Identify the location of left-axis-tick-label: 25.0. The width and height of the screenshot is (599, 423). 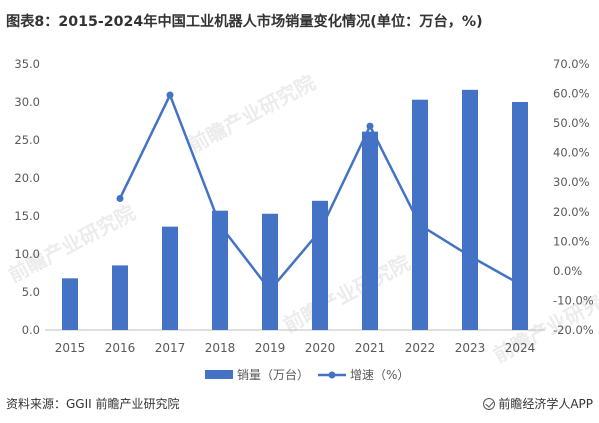
(27, 140).